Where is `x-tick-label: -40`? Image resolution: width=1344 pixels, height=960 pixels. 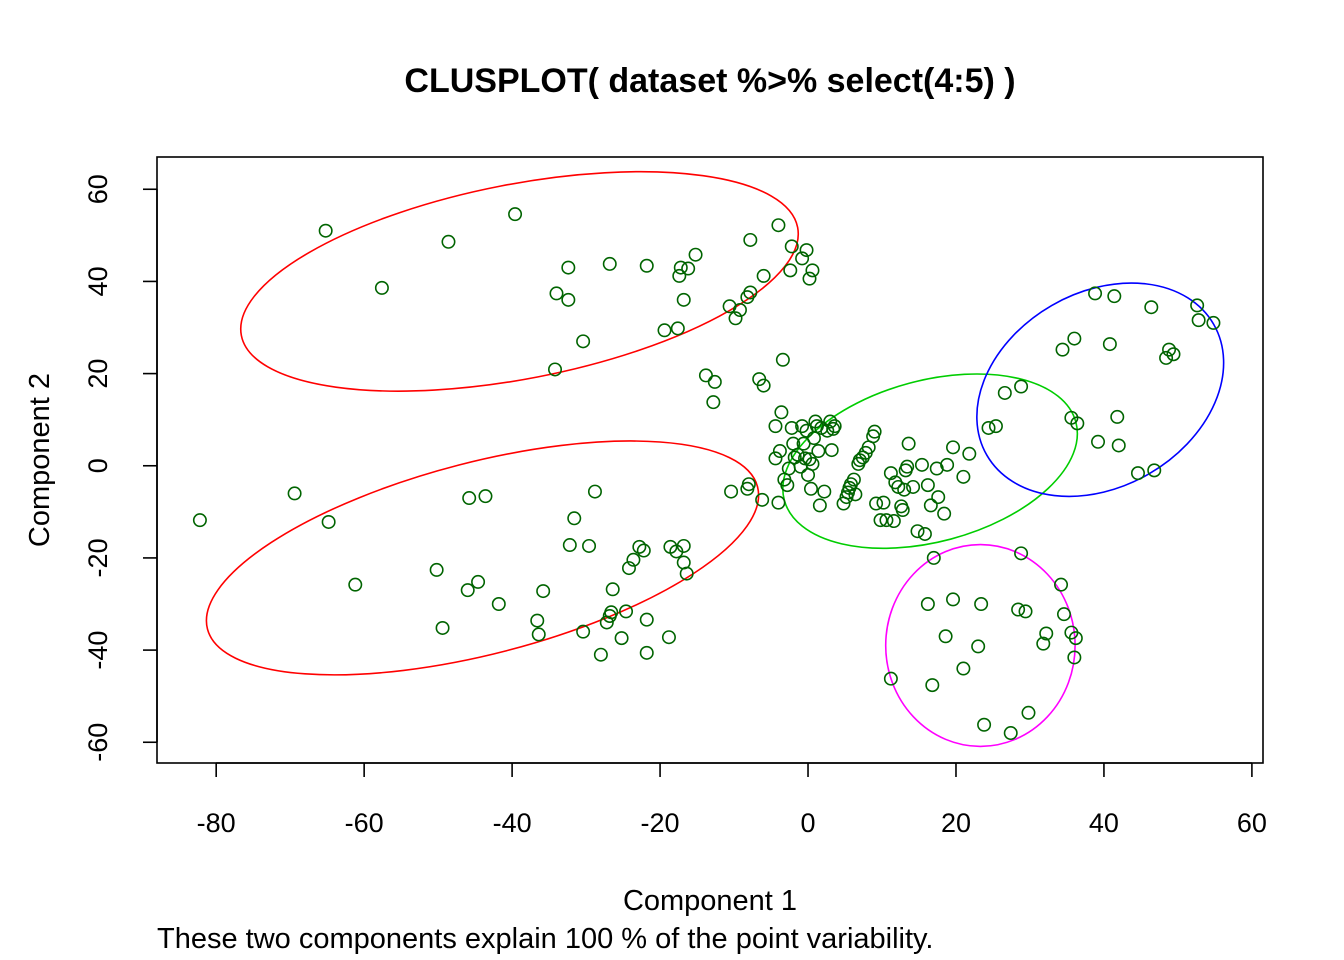 x-tick-label: -40 is located at coordinates (512, 823).